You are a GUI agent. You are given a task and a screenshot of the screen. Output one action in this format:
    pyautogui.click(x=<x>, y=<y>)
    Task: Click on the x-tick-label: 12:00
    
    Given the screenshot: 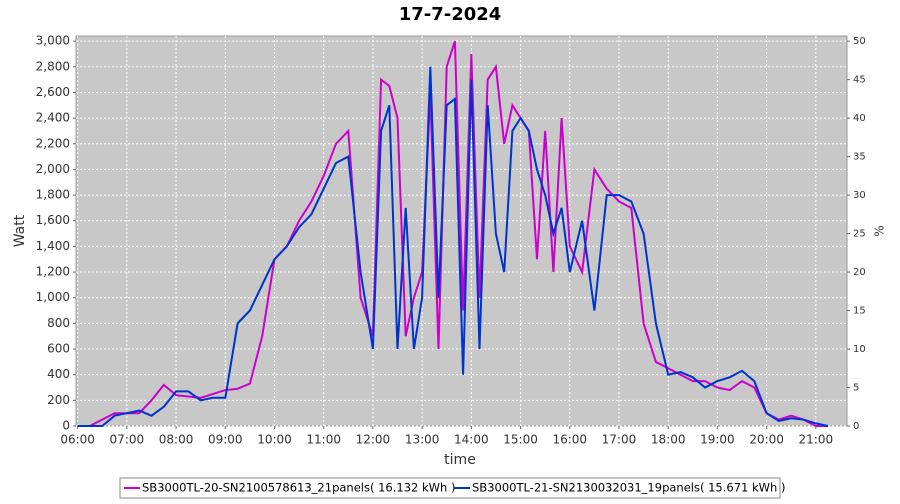 What is the action you would take?
    pyautogui.click(x=373, y=440)
    